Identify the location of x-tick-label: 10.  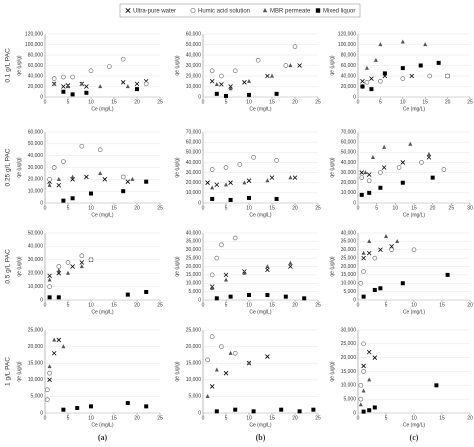
(403, 102).